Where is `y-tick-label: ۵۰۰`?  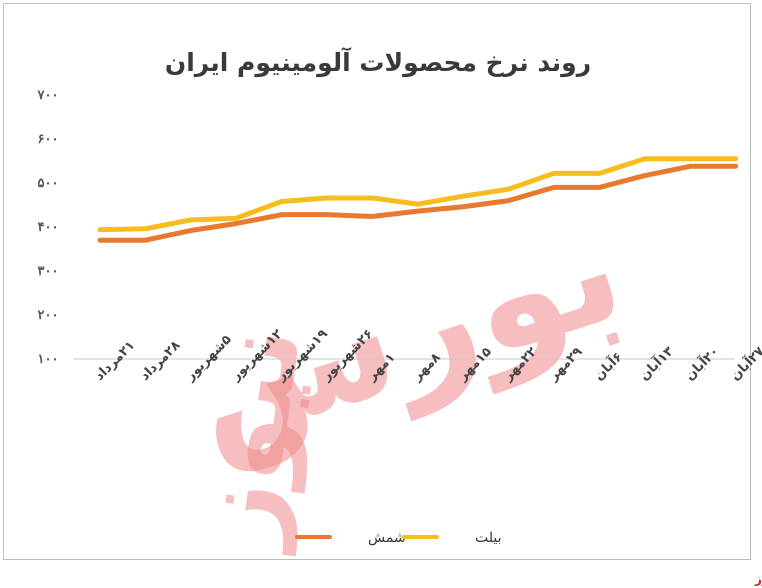
y-tick-label: ۵۰۰ is located at coordinates (48, 183).